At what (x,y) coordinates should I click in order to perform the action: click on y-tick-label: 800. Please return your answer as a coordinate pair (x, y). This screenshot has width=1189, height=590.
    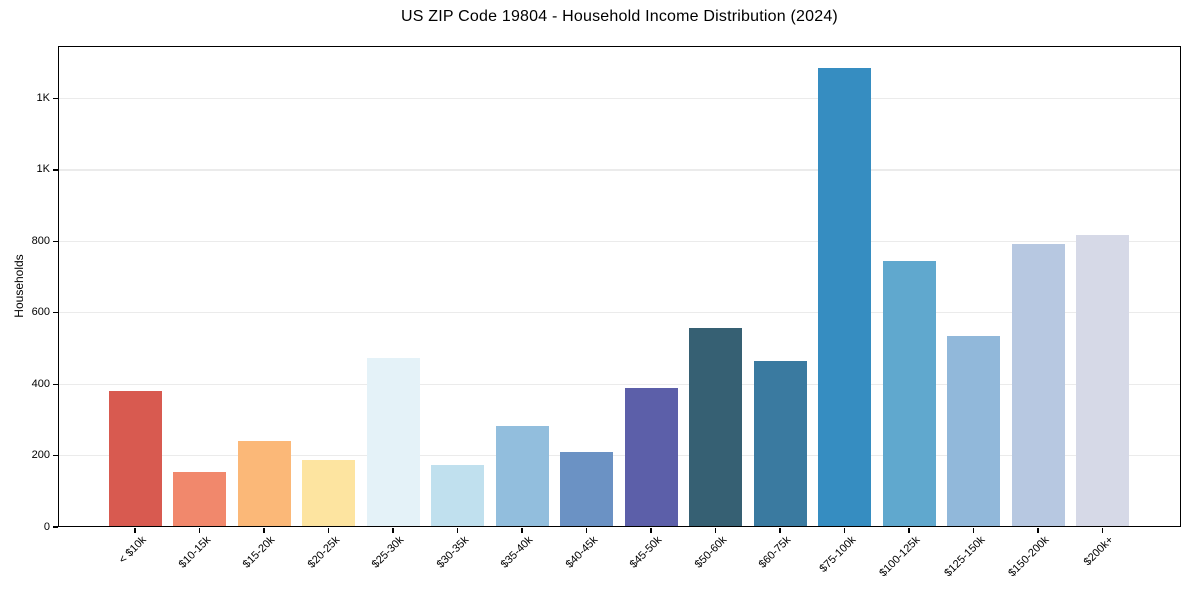
    Looking at the image, I should click on (40, 240).